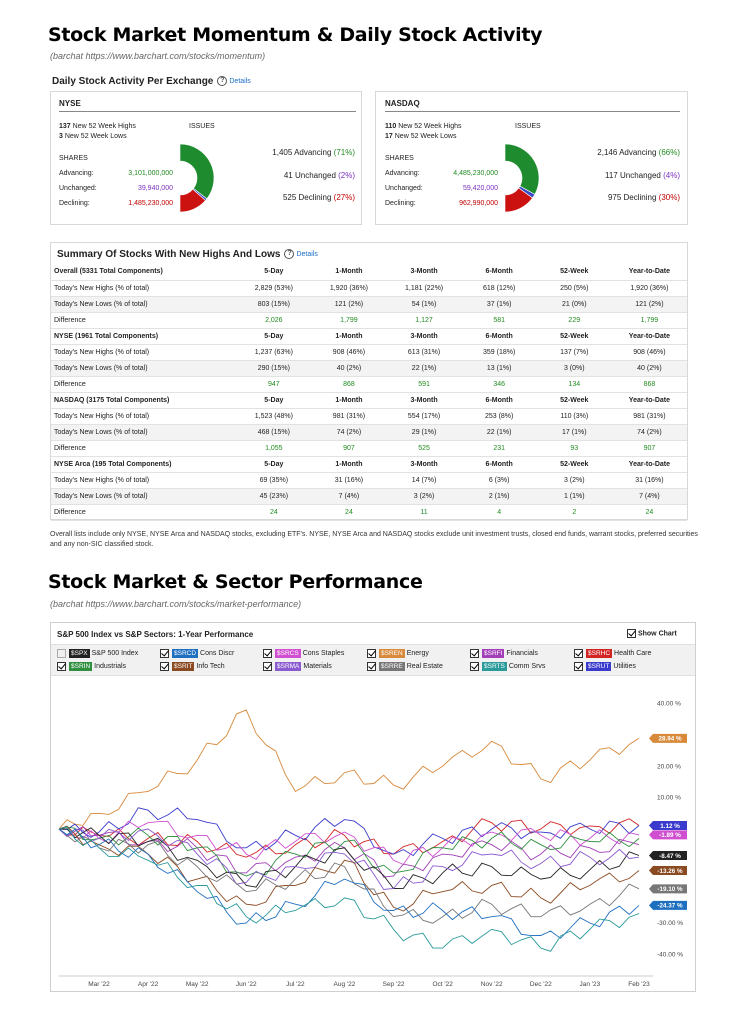 The width and height of the screenshot is (753, 1024). What do you see at coordinates (91, 666) in the screenshot?
I see `legend-item: $SRIN Industrials` at bounding box center [91, 666].